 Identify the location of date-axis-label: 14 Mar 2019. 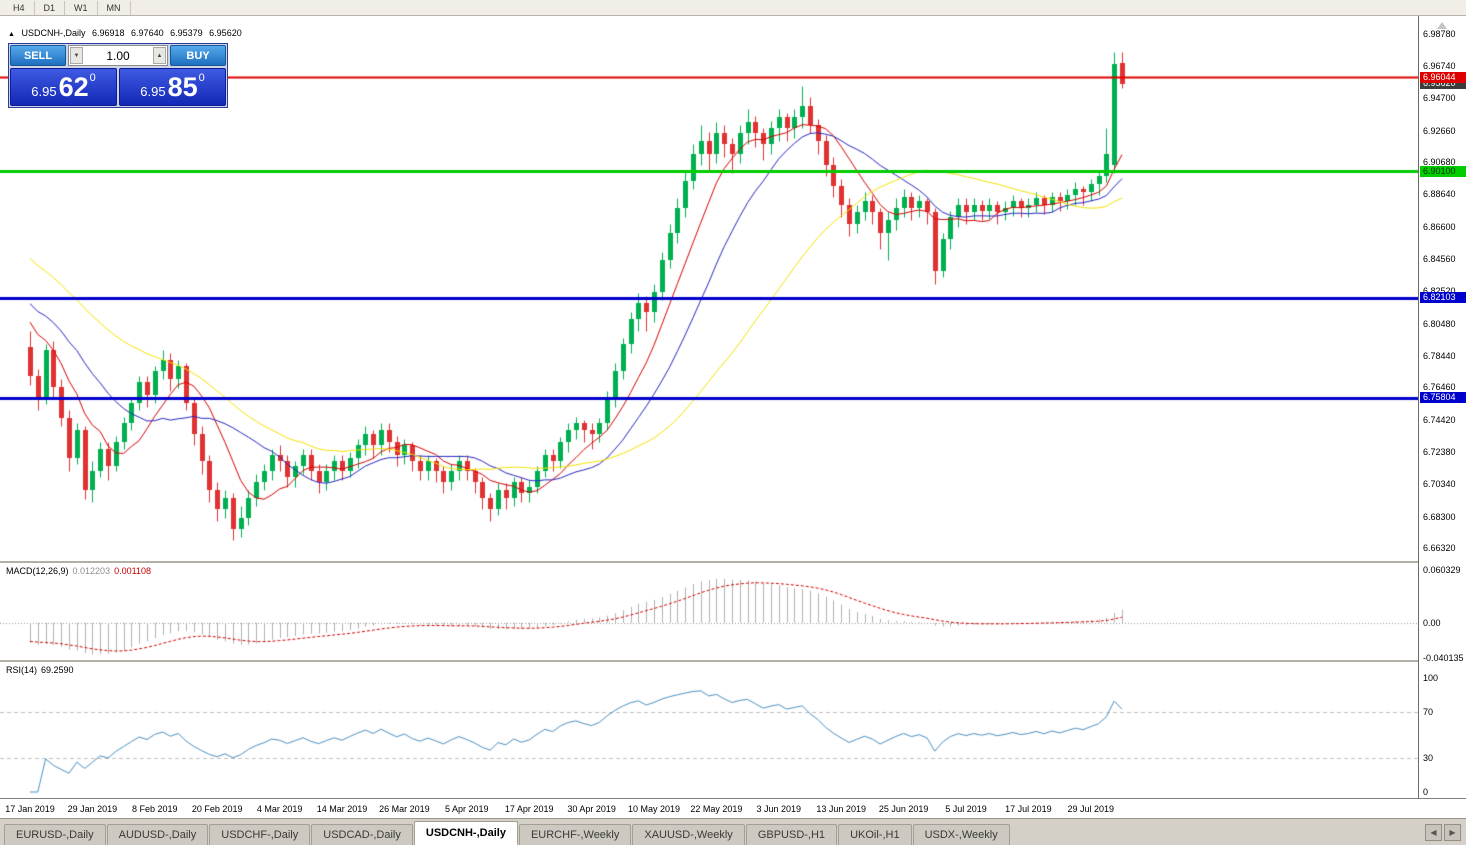
(342, 809).